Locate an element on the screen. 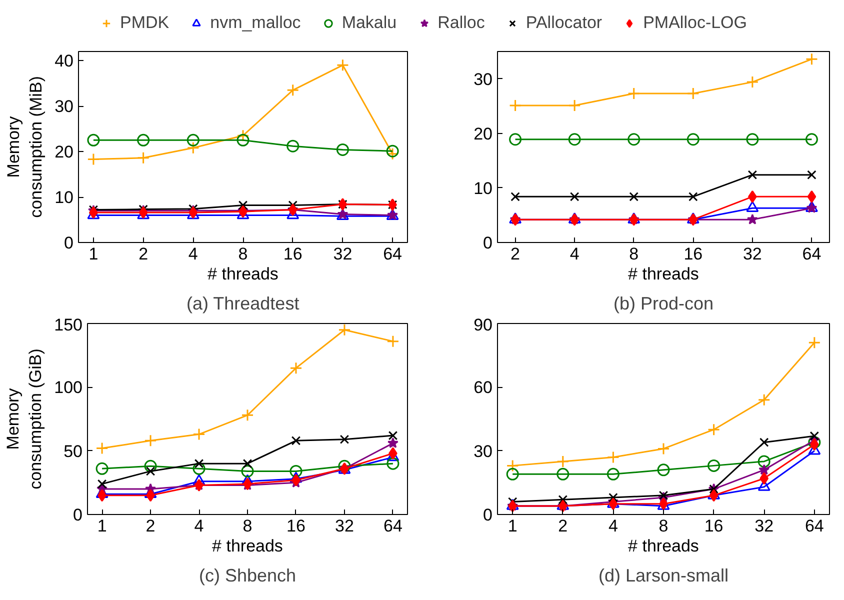 Image resolution: width=844 pixels, height=600 pixels. legend-label: Ralloc is located at coordinates (461, 23).